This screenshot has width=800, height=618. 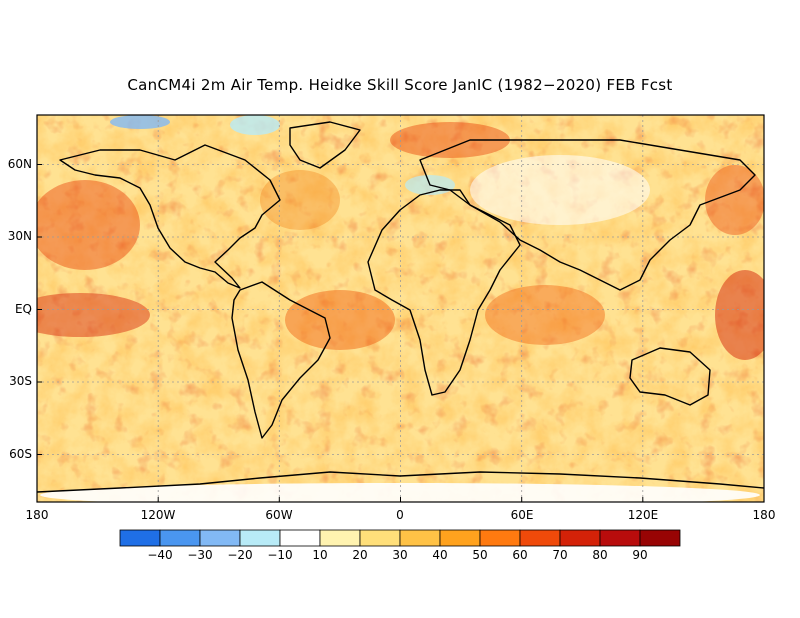 What do you see at coordinates (560, 555) in the screenshot?
I see `colorbar-label-70: 70` at bounding box center [560, 555].